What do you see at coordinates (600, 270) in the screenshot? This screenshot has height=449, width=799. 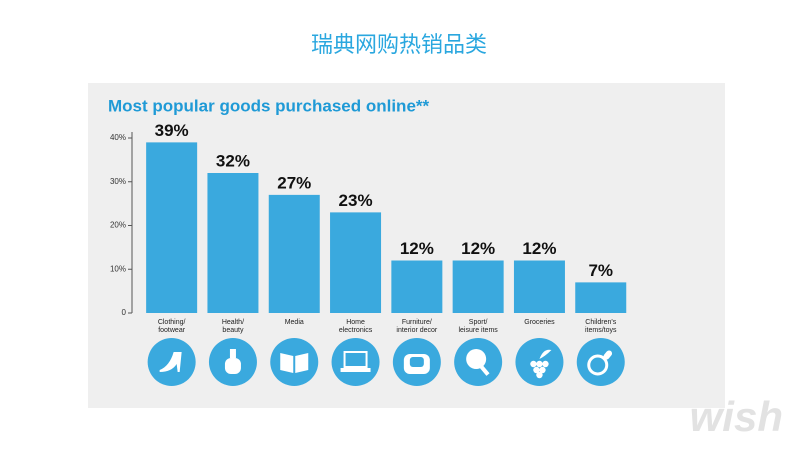 I see `value-label: 7%` at bounding box center [600, 270].